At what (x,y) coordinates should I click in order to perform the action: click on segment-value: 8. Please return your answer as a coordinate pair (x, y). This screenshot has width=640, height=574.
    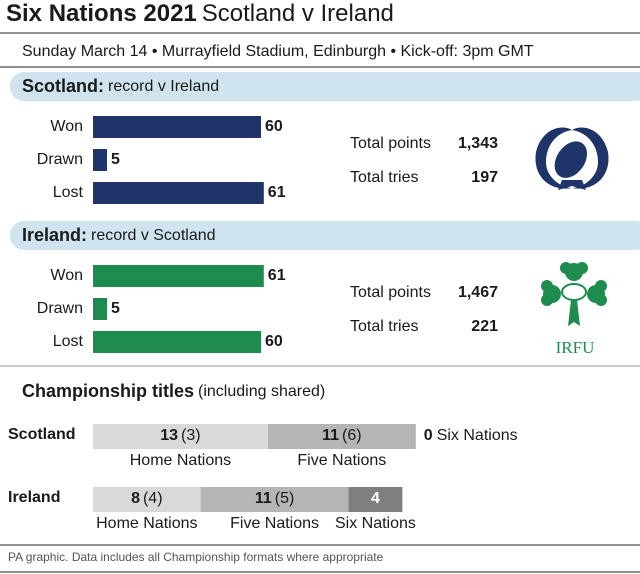
    Looking at the image, I should click on (135, 498).